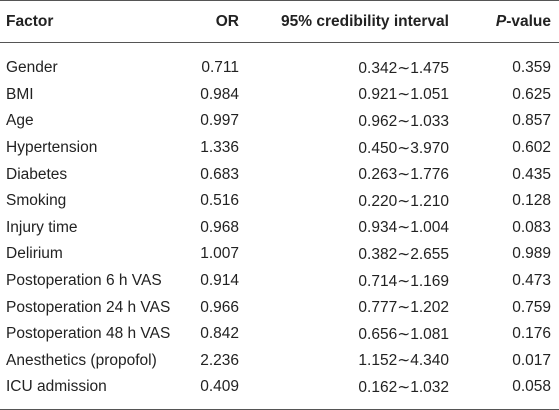 Image resolution: width=559 pixels, height=410 pixels. Describe the element at coordinates (403, 68) in the screenshot. I see `cell-ci: 0.342∼1.475` at that location.